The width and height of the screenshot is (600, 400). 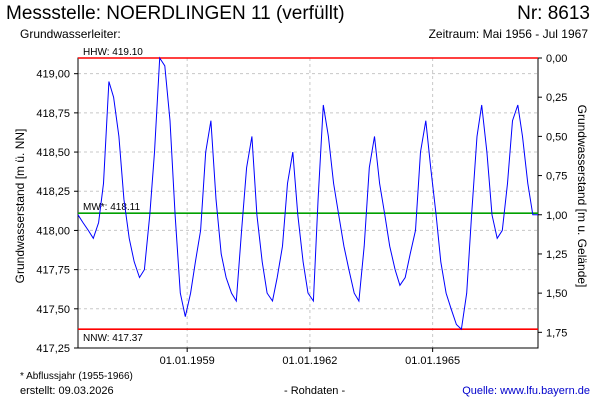 What do you see at coordinates (20, 206) in the screenshot?
I see `y-axis-label: Grundwasserstand [m ü. NN]` at bounding box center [20, 206].